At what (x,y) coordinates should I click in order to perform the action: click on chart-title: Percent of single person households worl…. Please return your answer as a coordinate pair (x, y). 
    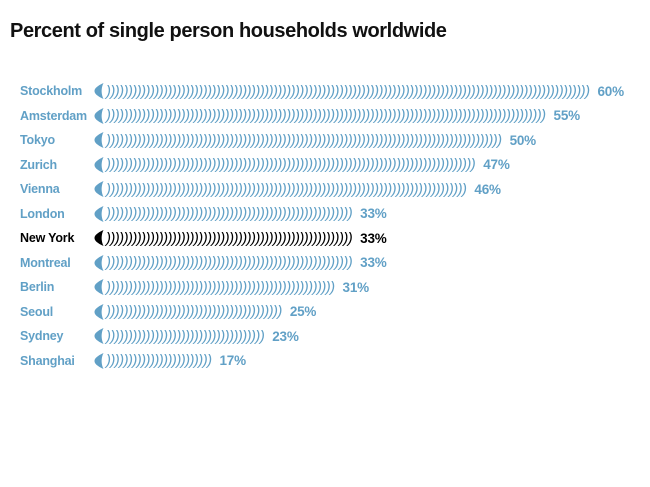
    Looking at the image, I should click on (228, 31).